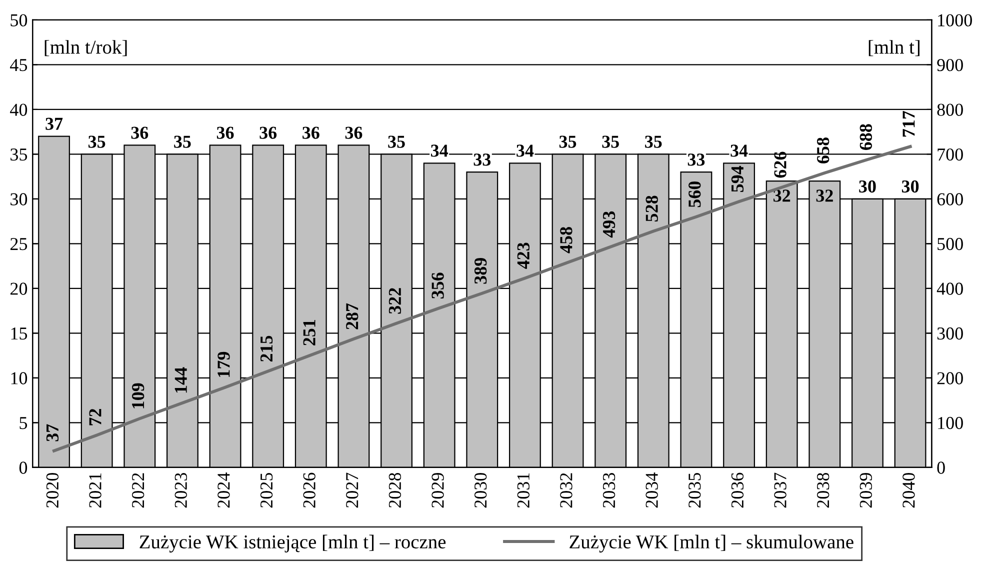  What do you see at coordinates (566, 240) in the screenshot?
I see `data-label: 458` at bounding box center [566, 240].